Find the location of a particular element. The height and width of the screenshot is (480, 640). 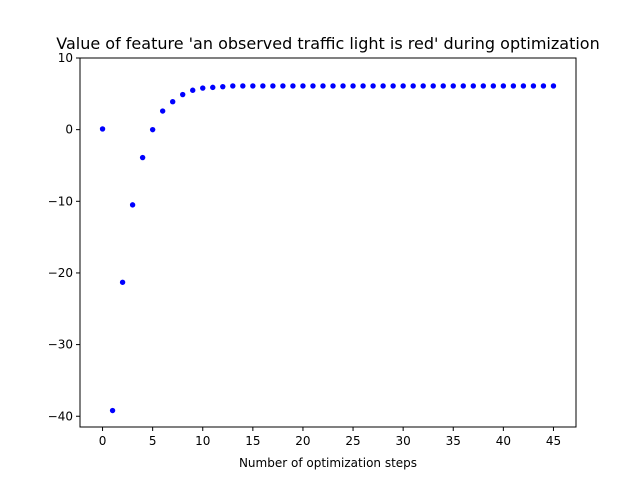

y-tick-label: −10 is located at coordinates (60, 201).